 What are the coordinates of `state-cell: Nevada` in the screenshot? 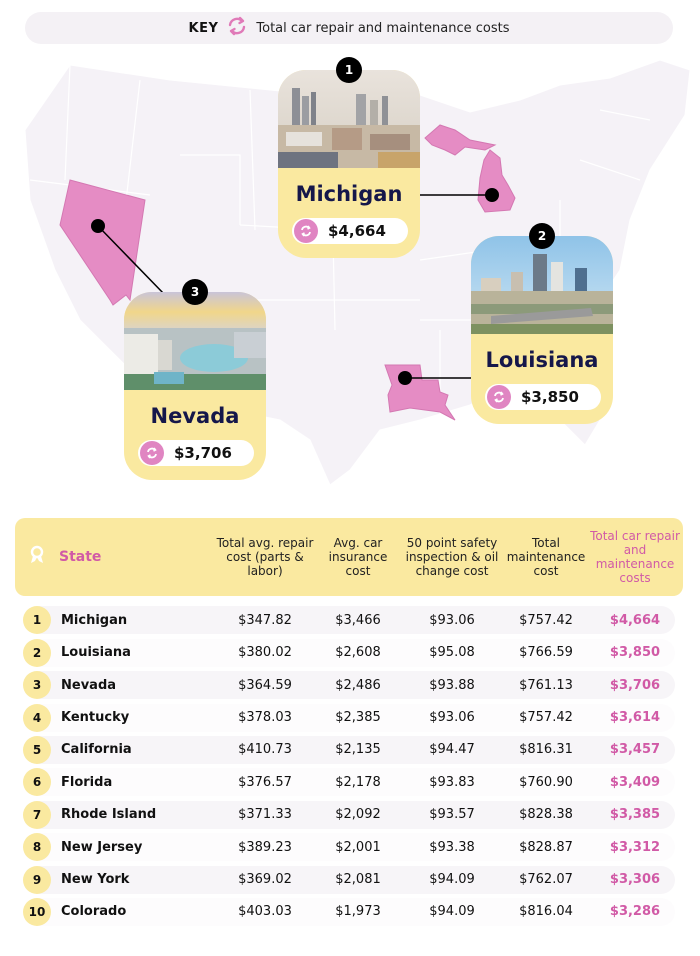 It's located at (89, 685).